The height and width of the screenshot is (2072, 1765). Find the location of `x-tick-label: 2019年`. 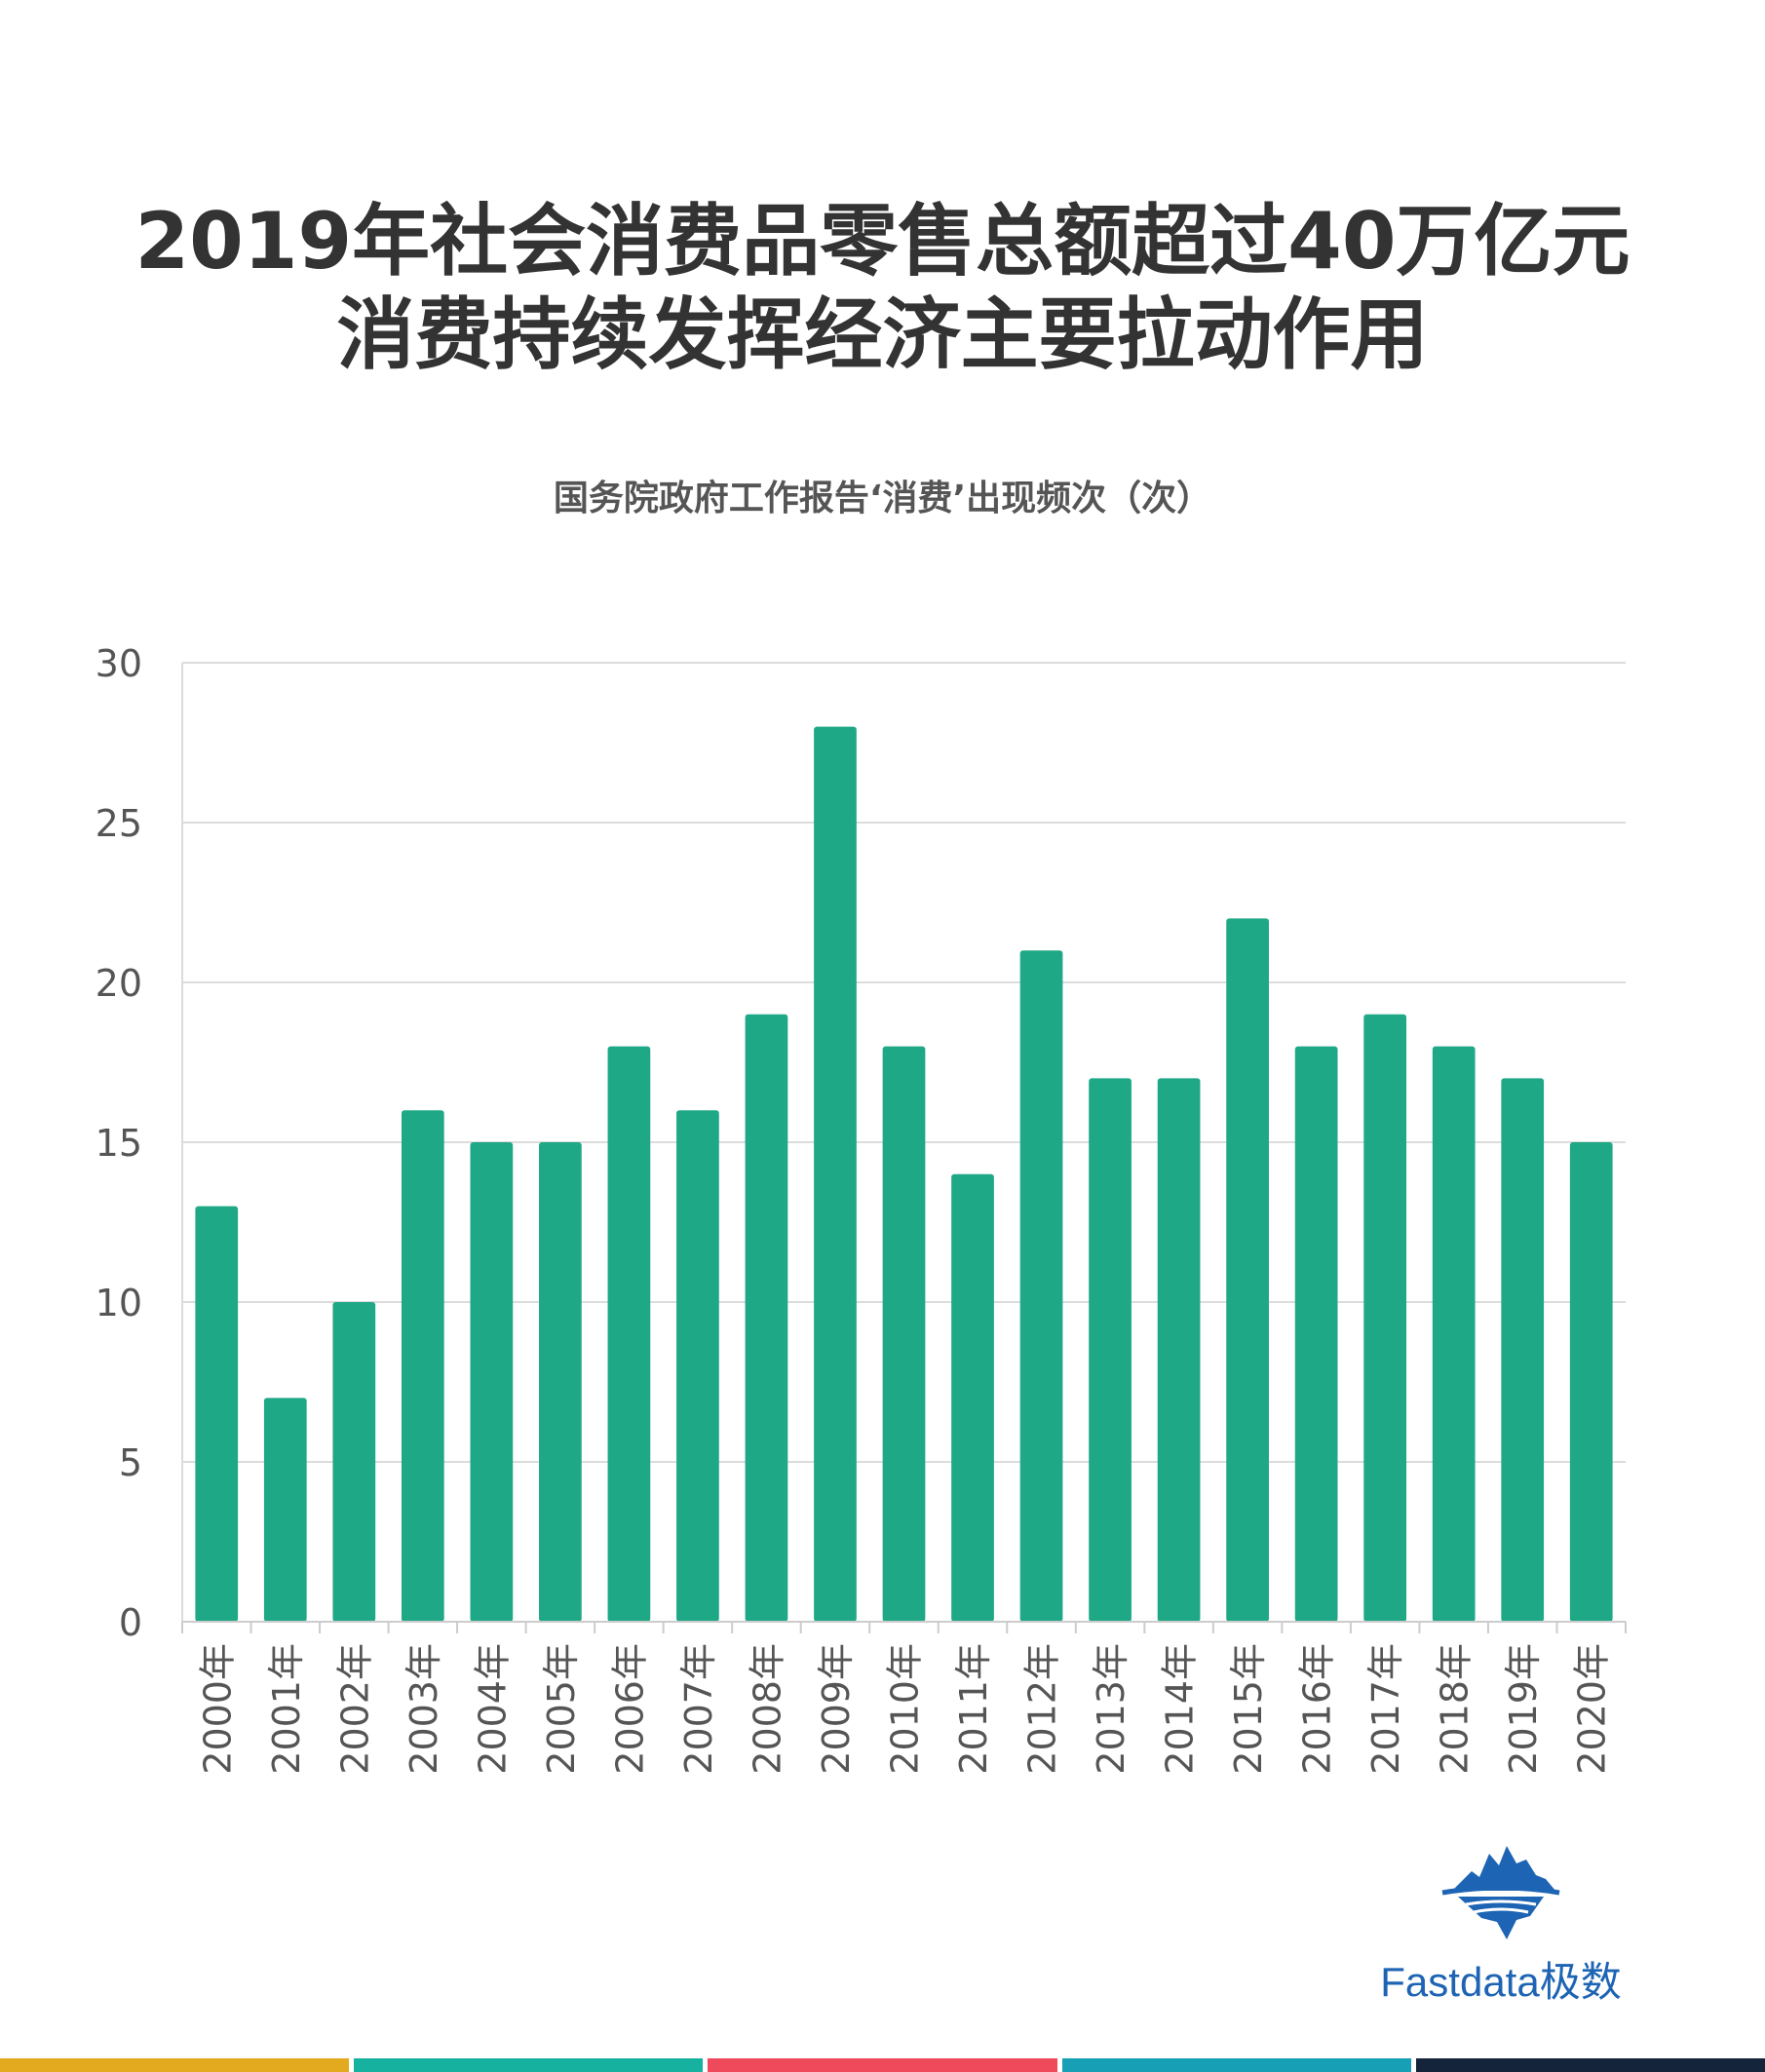

x-tick-label: 2019年 is located at coordinates (1523, 1709).